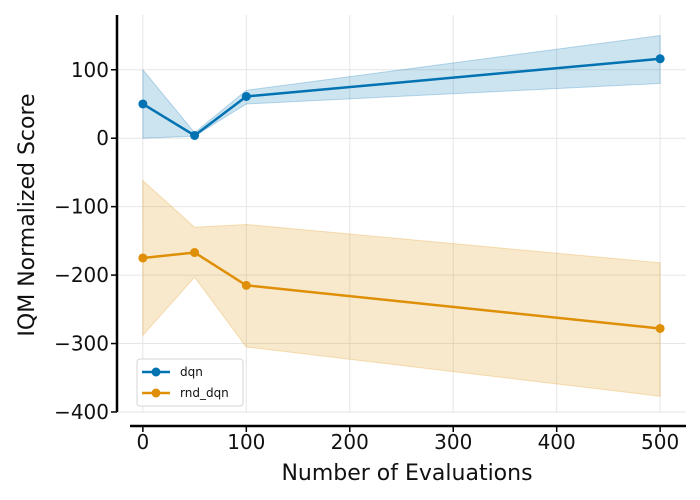  I want to click on x-tick-label: 300, so click(453, 442).